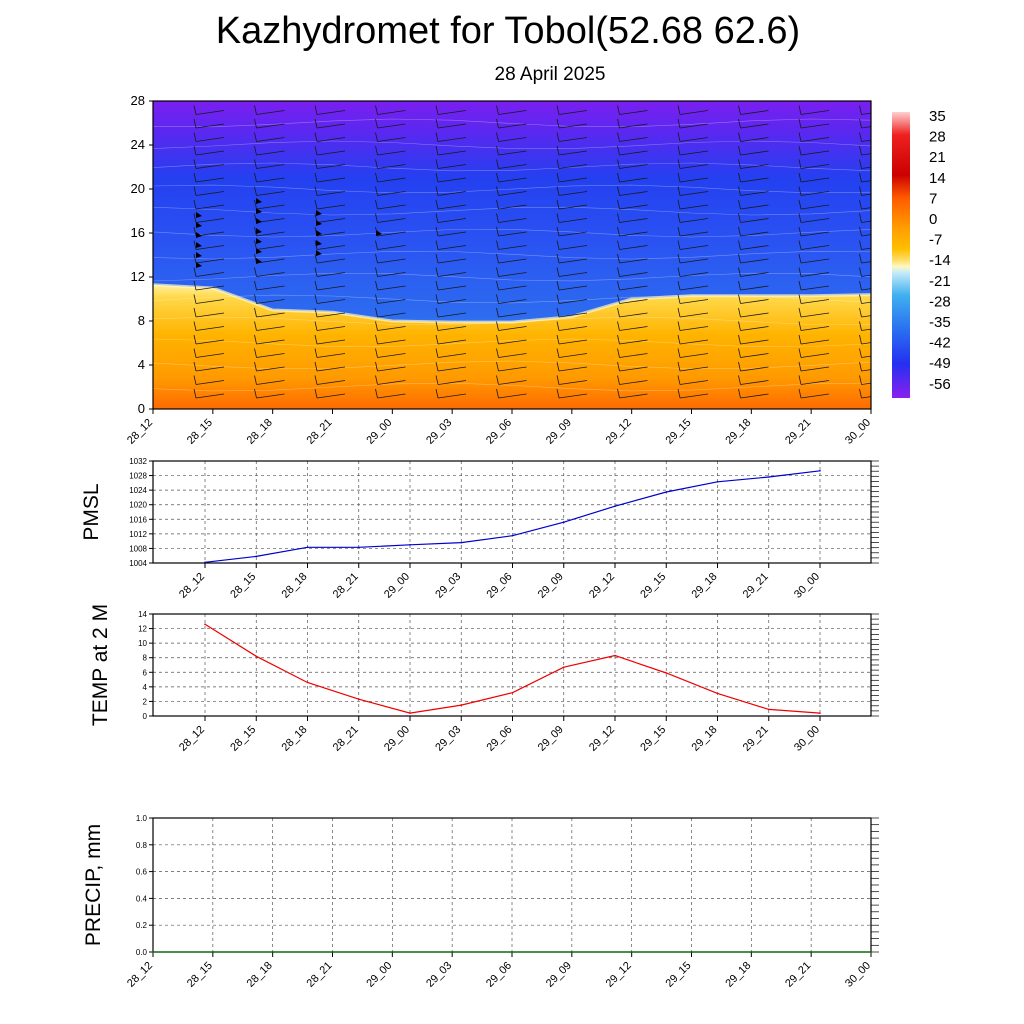 This screenshot has width=1024, height=1024. I want to click on x-tick-label: 29_09, so click(551, 586).